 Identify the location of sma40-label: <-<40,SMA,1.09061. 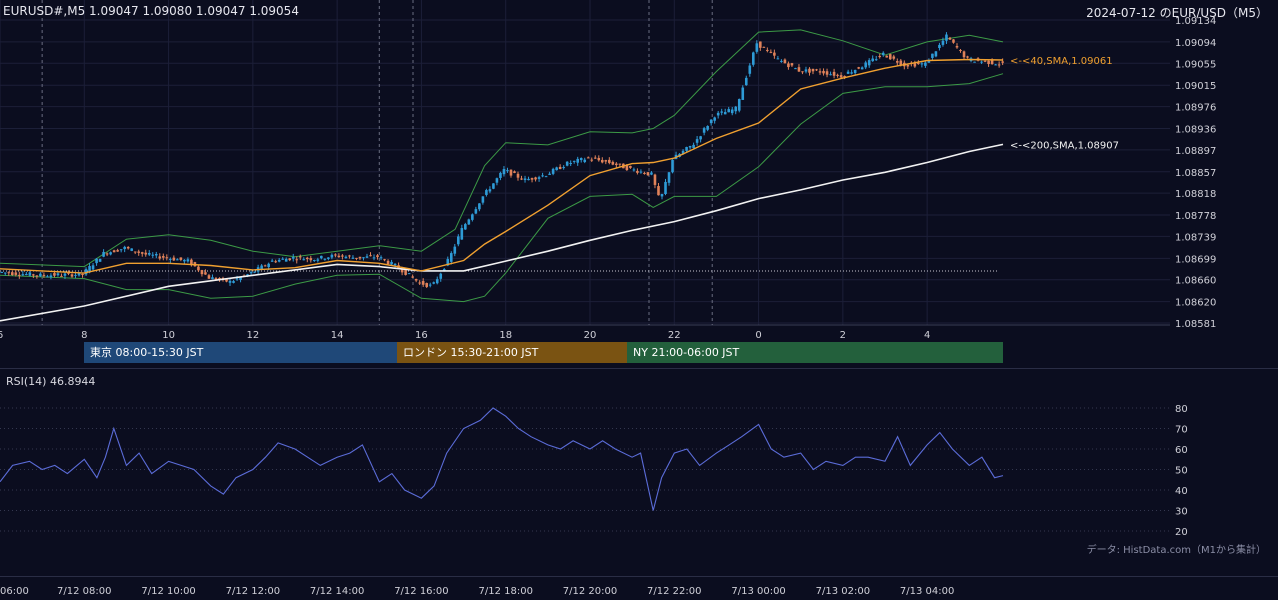
(1061, 61).